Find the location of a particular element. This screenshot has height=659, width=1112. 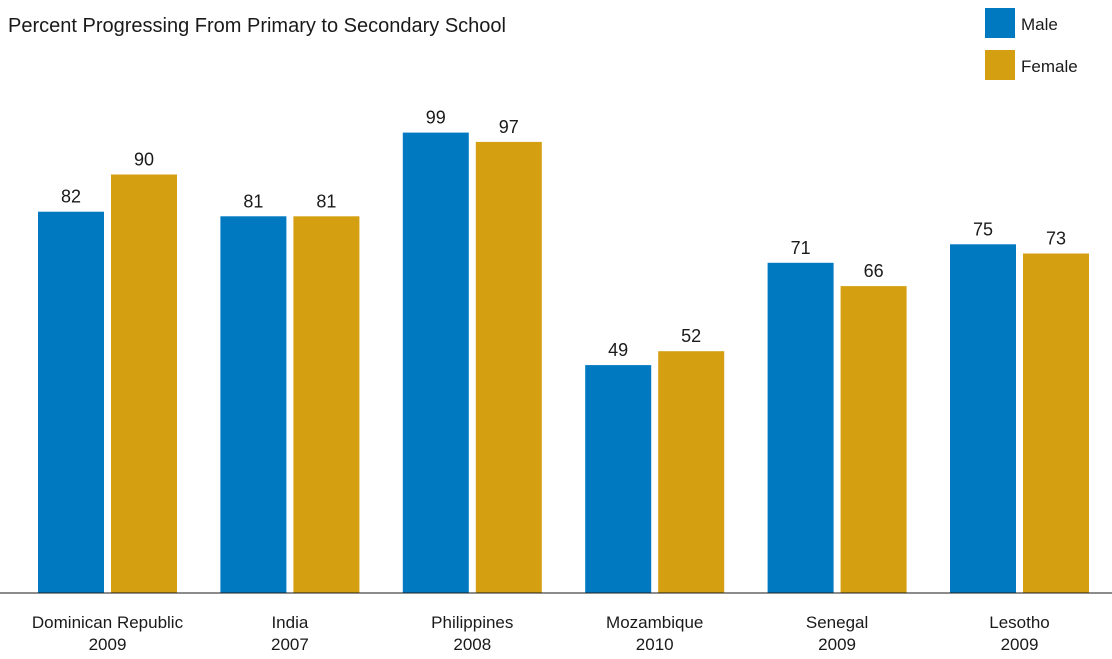

legend-label-female: Female is located at coordinates (1049, 66).